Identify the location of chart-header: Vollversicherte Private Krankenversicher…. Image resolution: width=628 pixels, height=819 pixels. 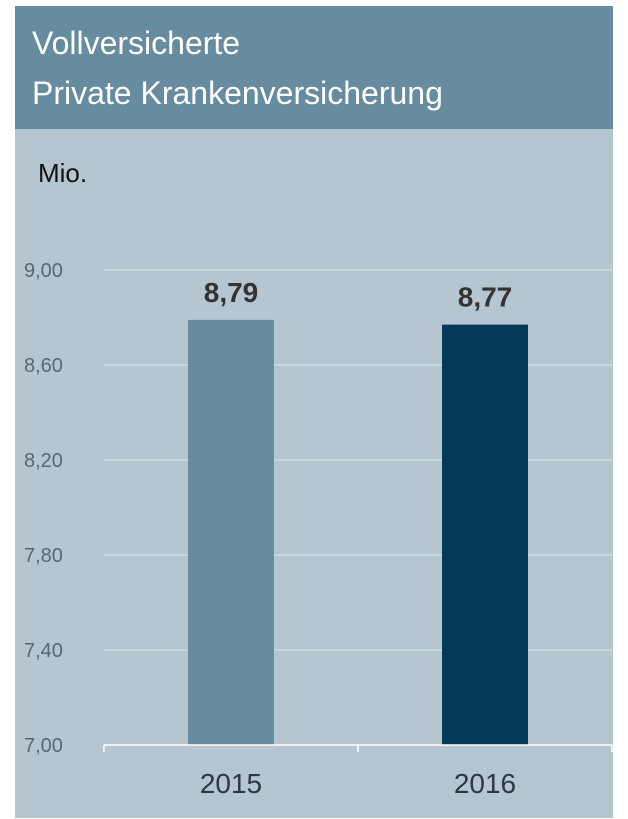
(314, 67).